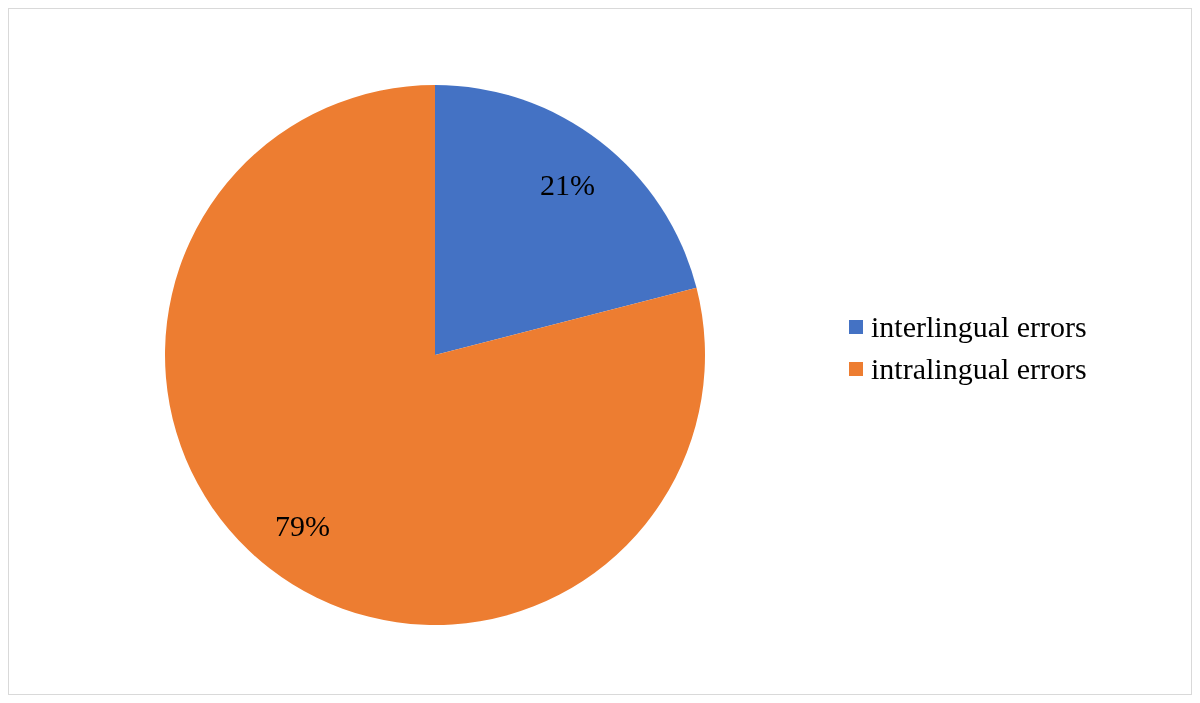  What do you see at coordinates (979, 369) in the screenshot?
I see `legend-label: intralingual errors` at bounding box center [979, 369].